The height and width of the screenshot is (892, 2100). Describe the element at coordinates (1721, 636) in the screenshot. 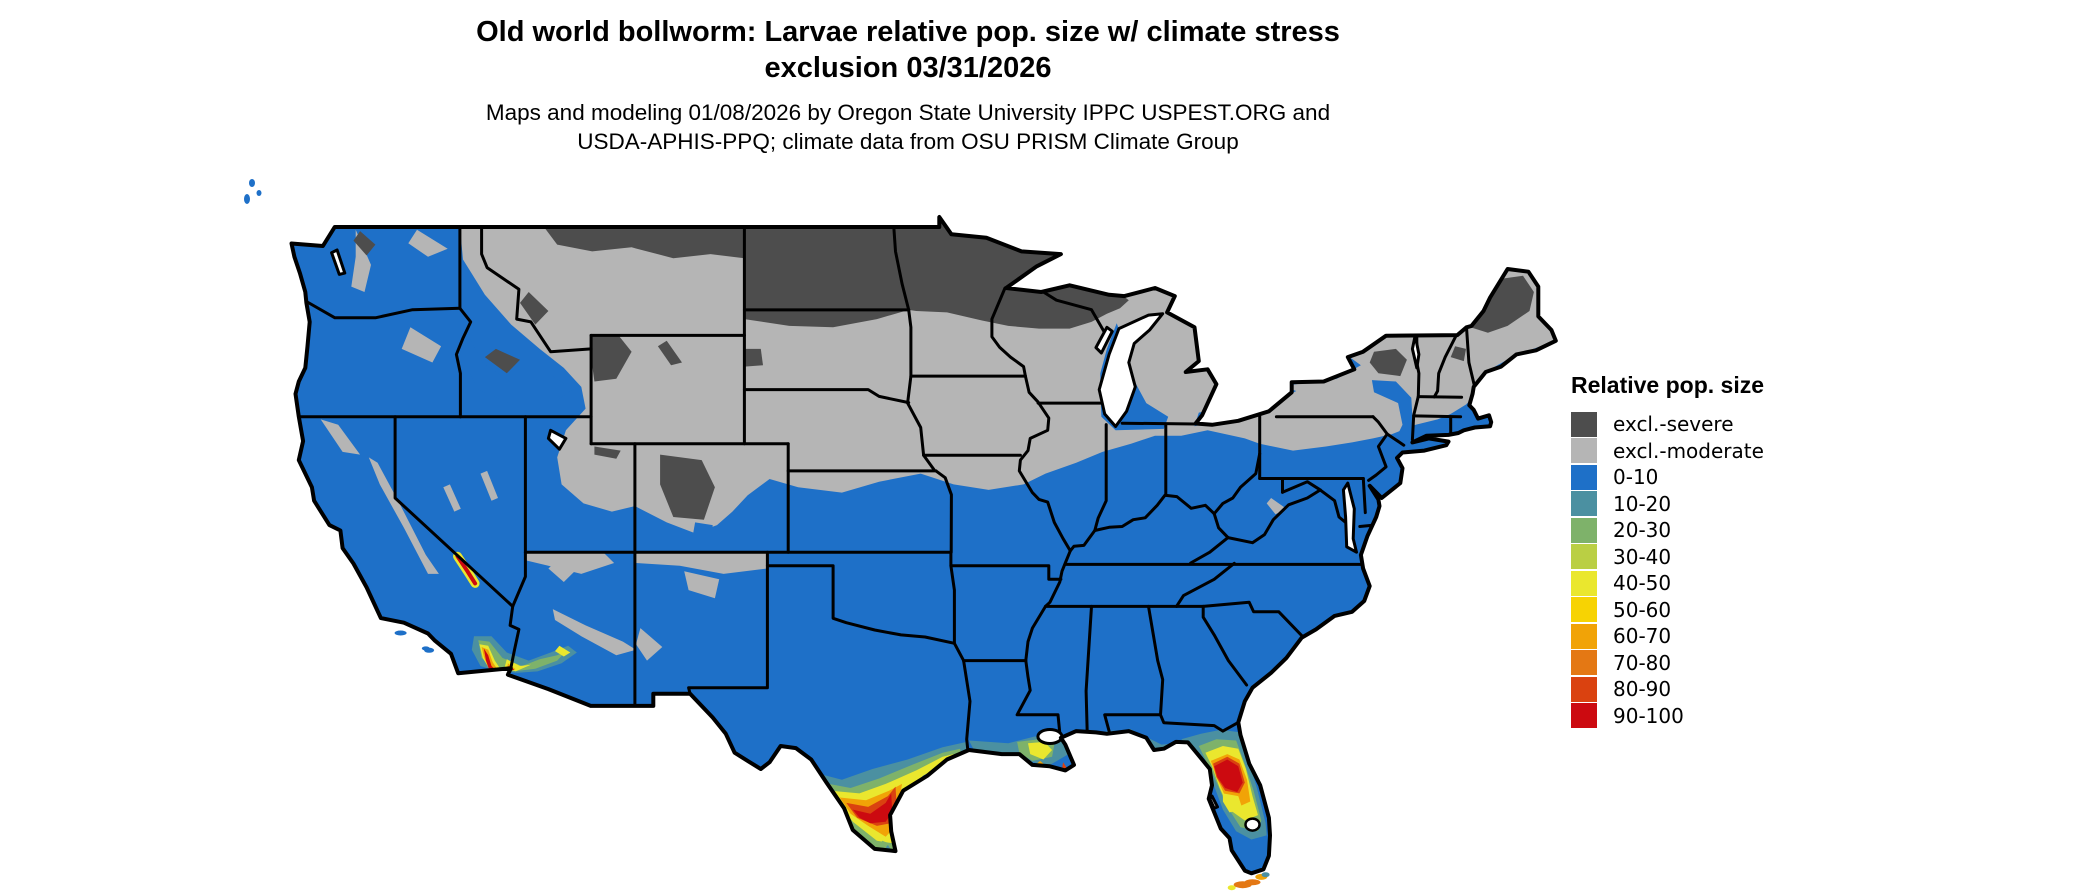

I see `legend-row: 60-70` at that location.